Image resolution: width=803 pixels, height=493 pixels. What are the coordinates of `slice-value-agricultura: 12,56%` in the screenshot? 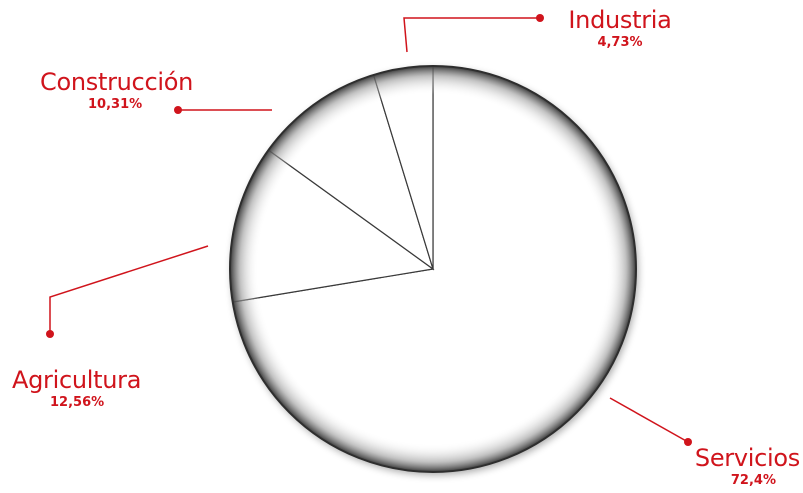 It's located at (77, 402).